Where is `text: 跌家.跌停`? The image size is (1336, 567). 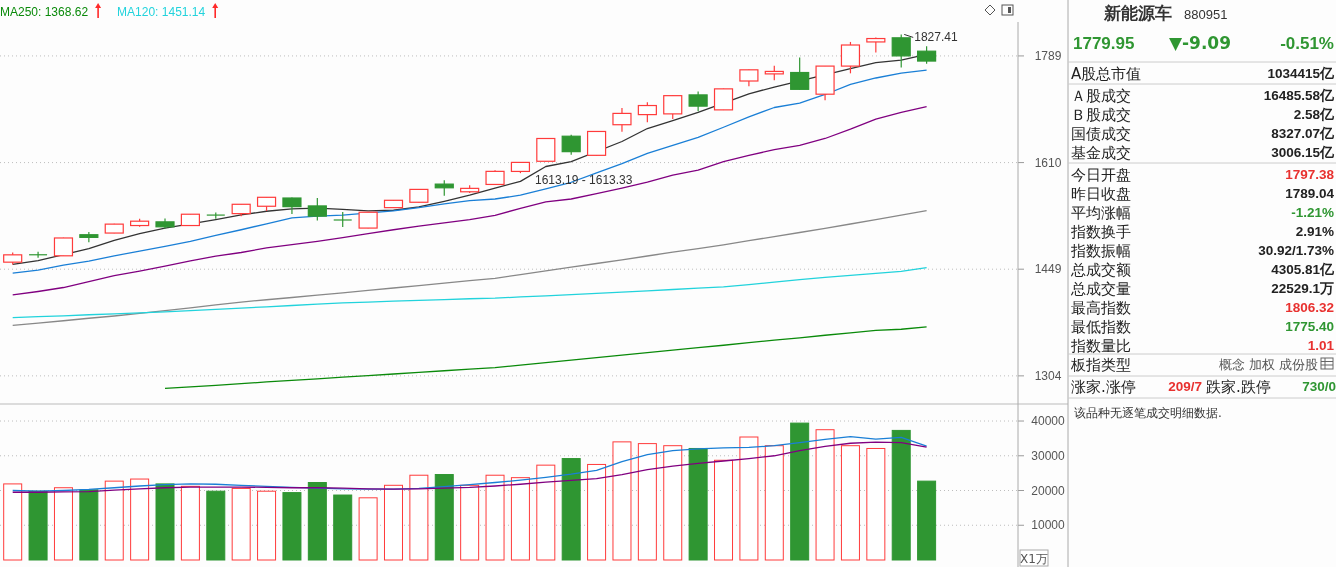 text: 跌家.跌停 is located at coordinates (1238, 387).